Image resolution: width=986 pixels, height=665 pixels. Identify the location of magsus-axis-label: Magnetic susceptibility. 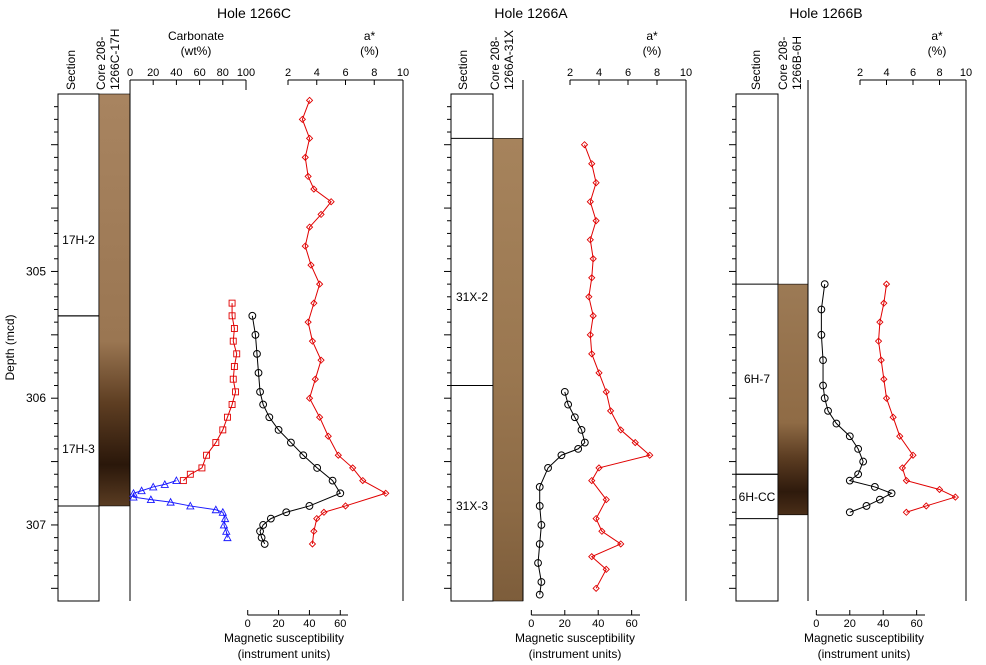
(864, 638).